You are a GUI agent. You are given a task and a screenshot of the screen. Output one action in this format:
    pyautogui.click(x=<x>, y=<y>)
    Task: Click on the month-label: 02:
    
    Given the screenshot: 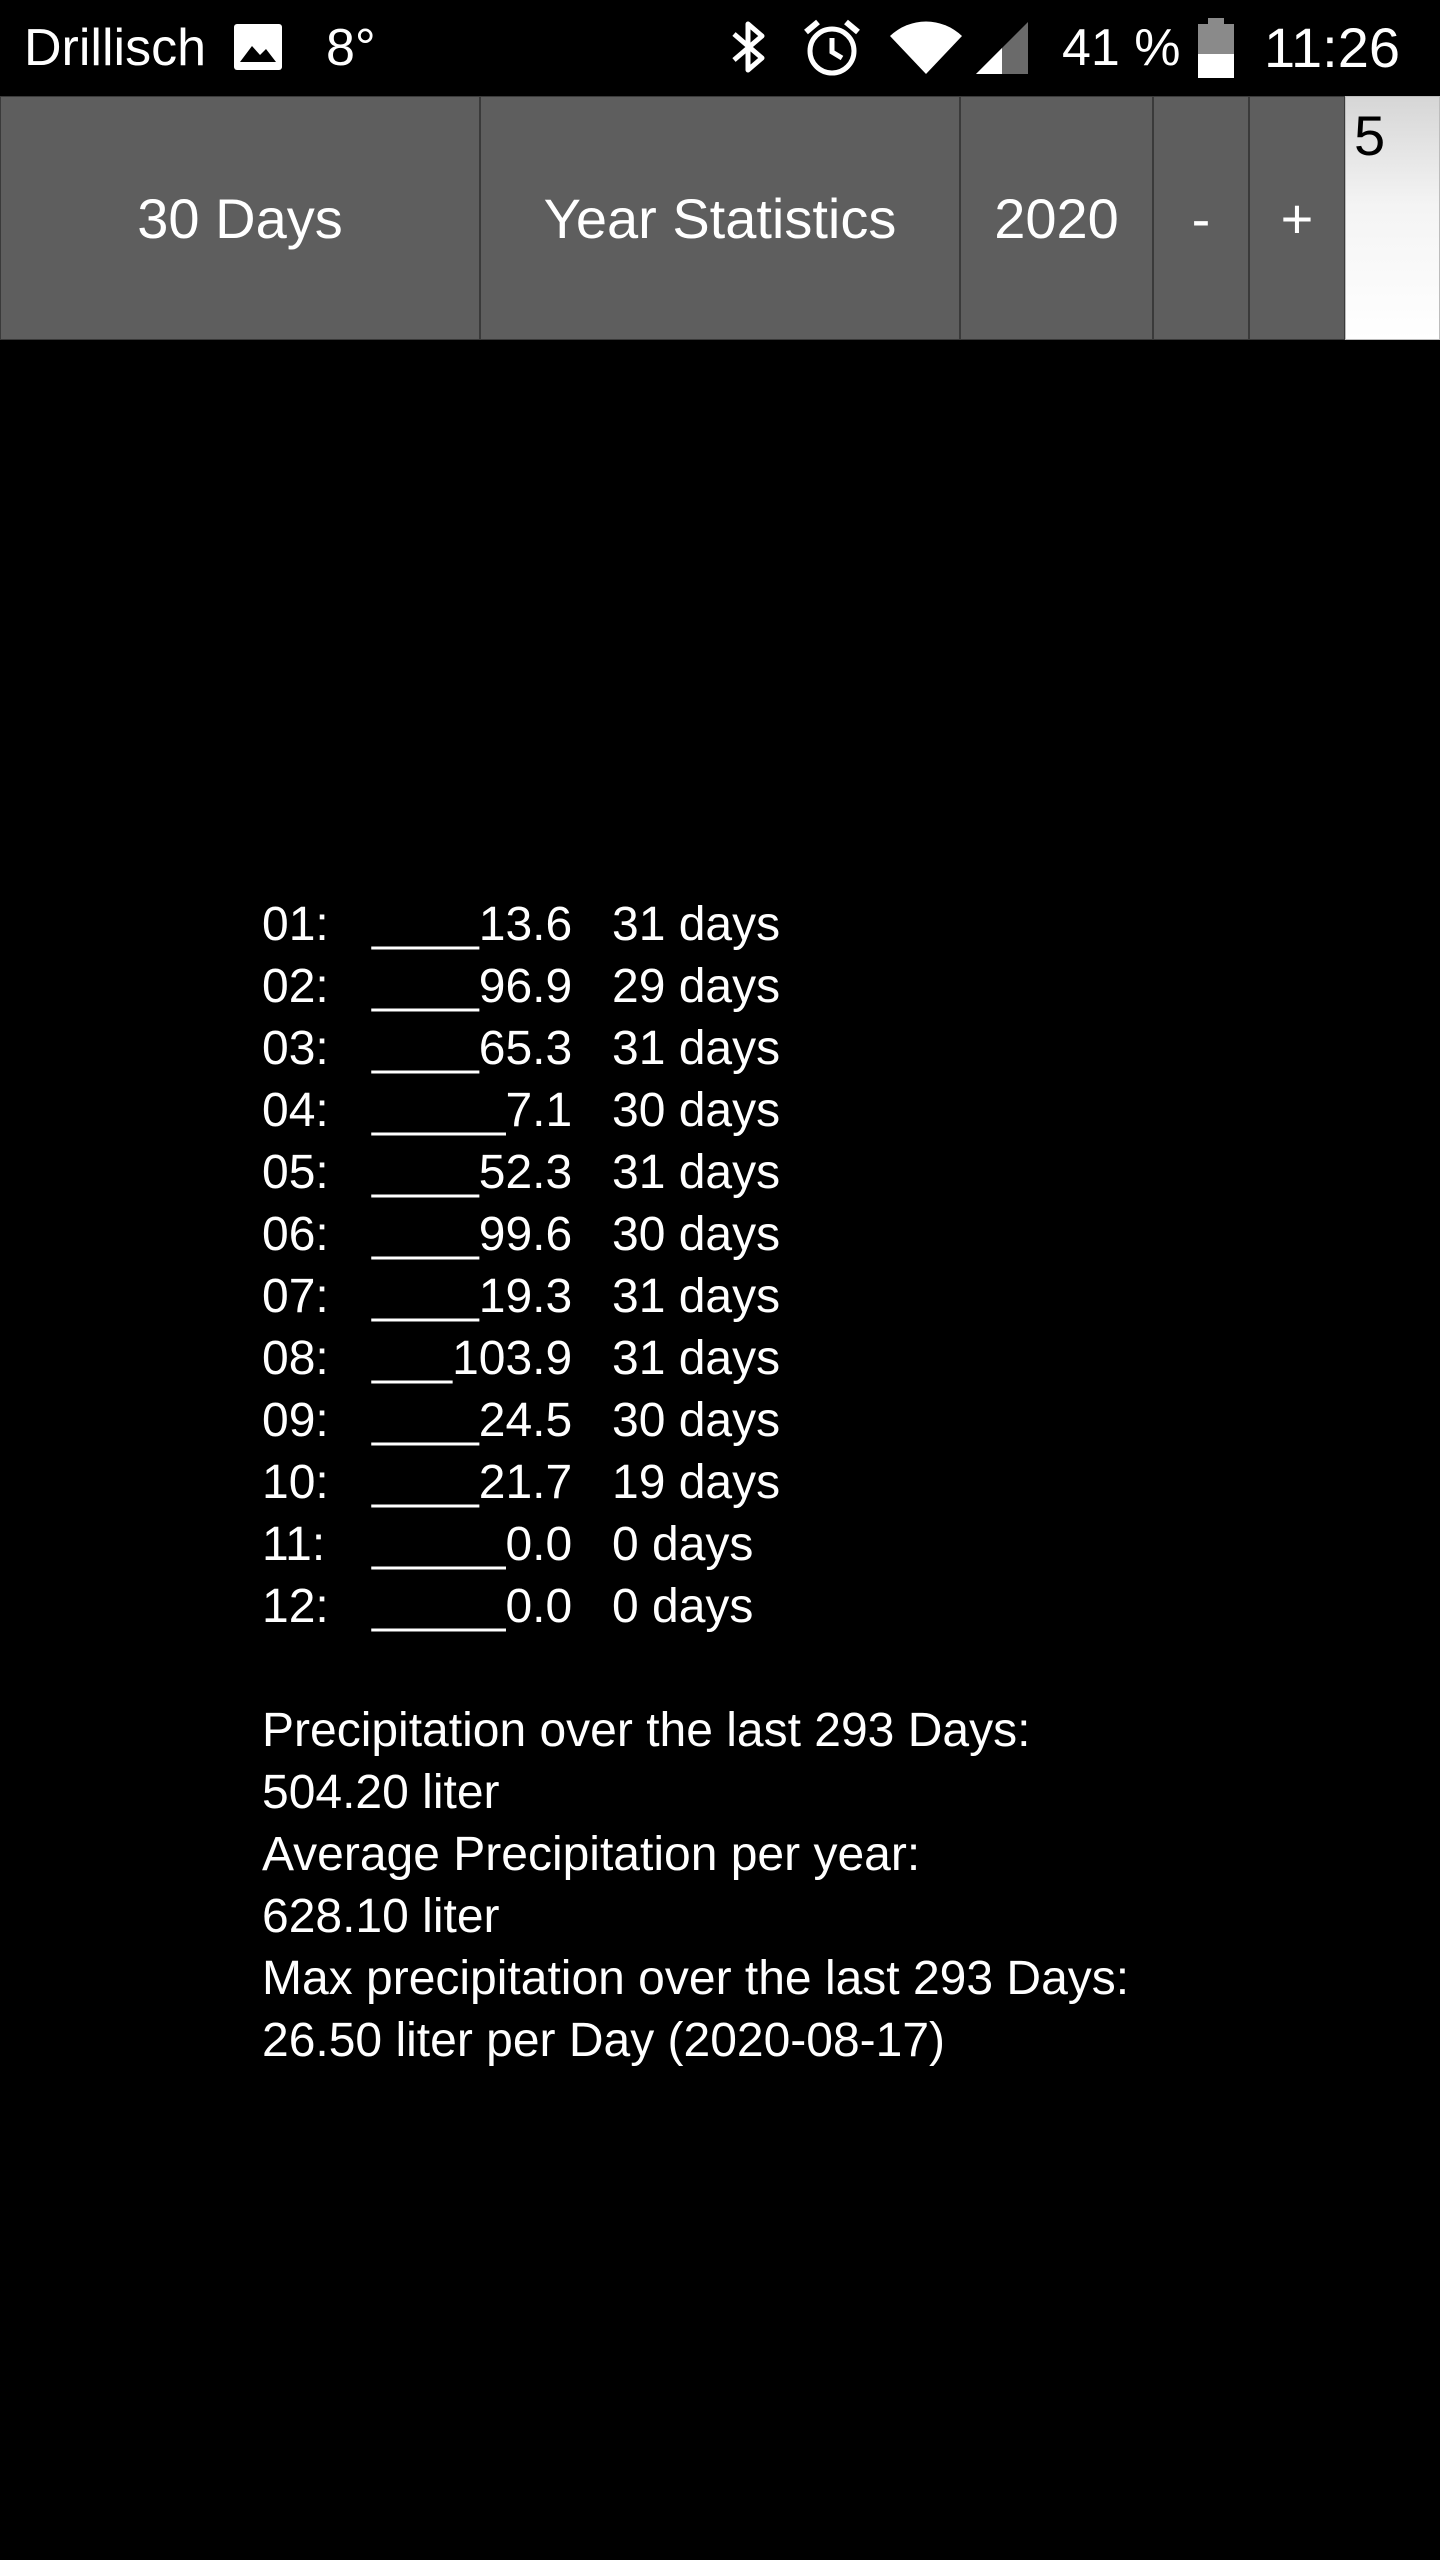 What is the action you would take?
    pyautogui.click(x=295, y=986)
    